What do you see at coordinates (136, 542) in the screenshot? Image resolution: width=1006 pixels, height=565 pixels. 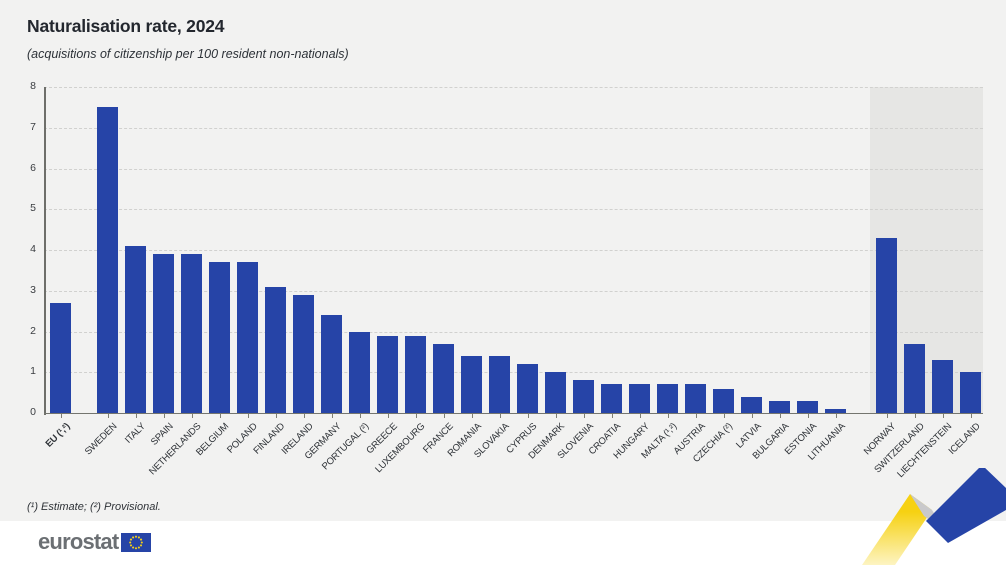 I see `eu-flag-icon` at bounding box center [136, 542].